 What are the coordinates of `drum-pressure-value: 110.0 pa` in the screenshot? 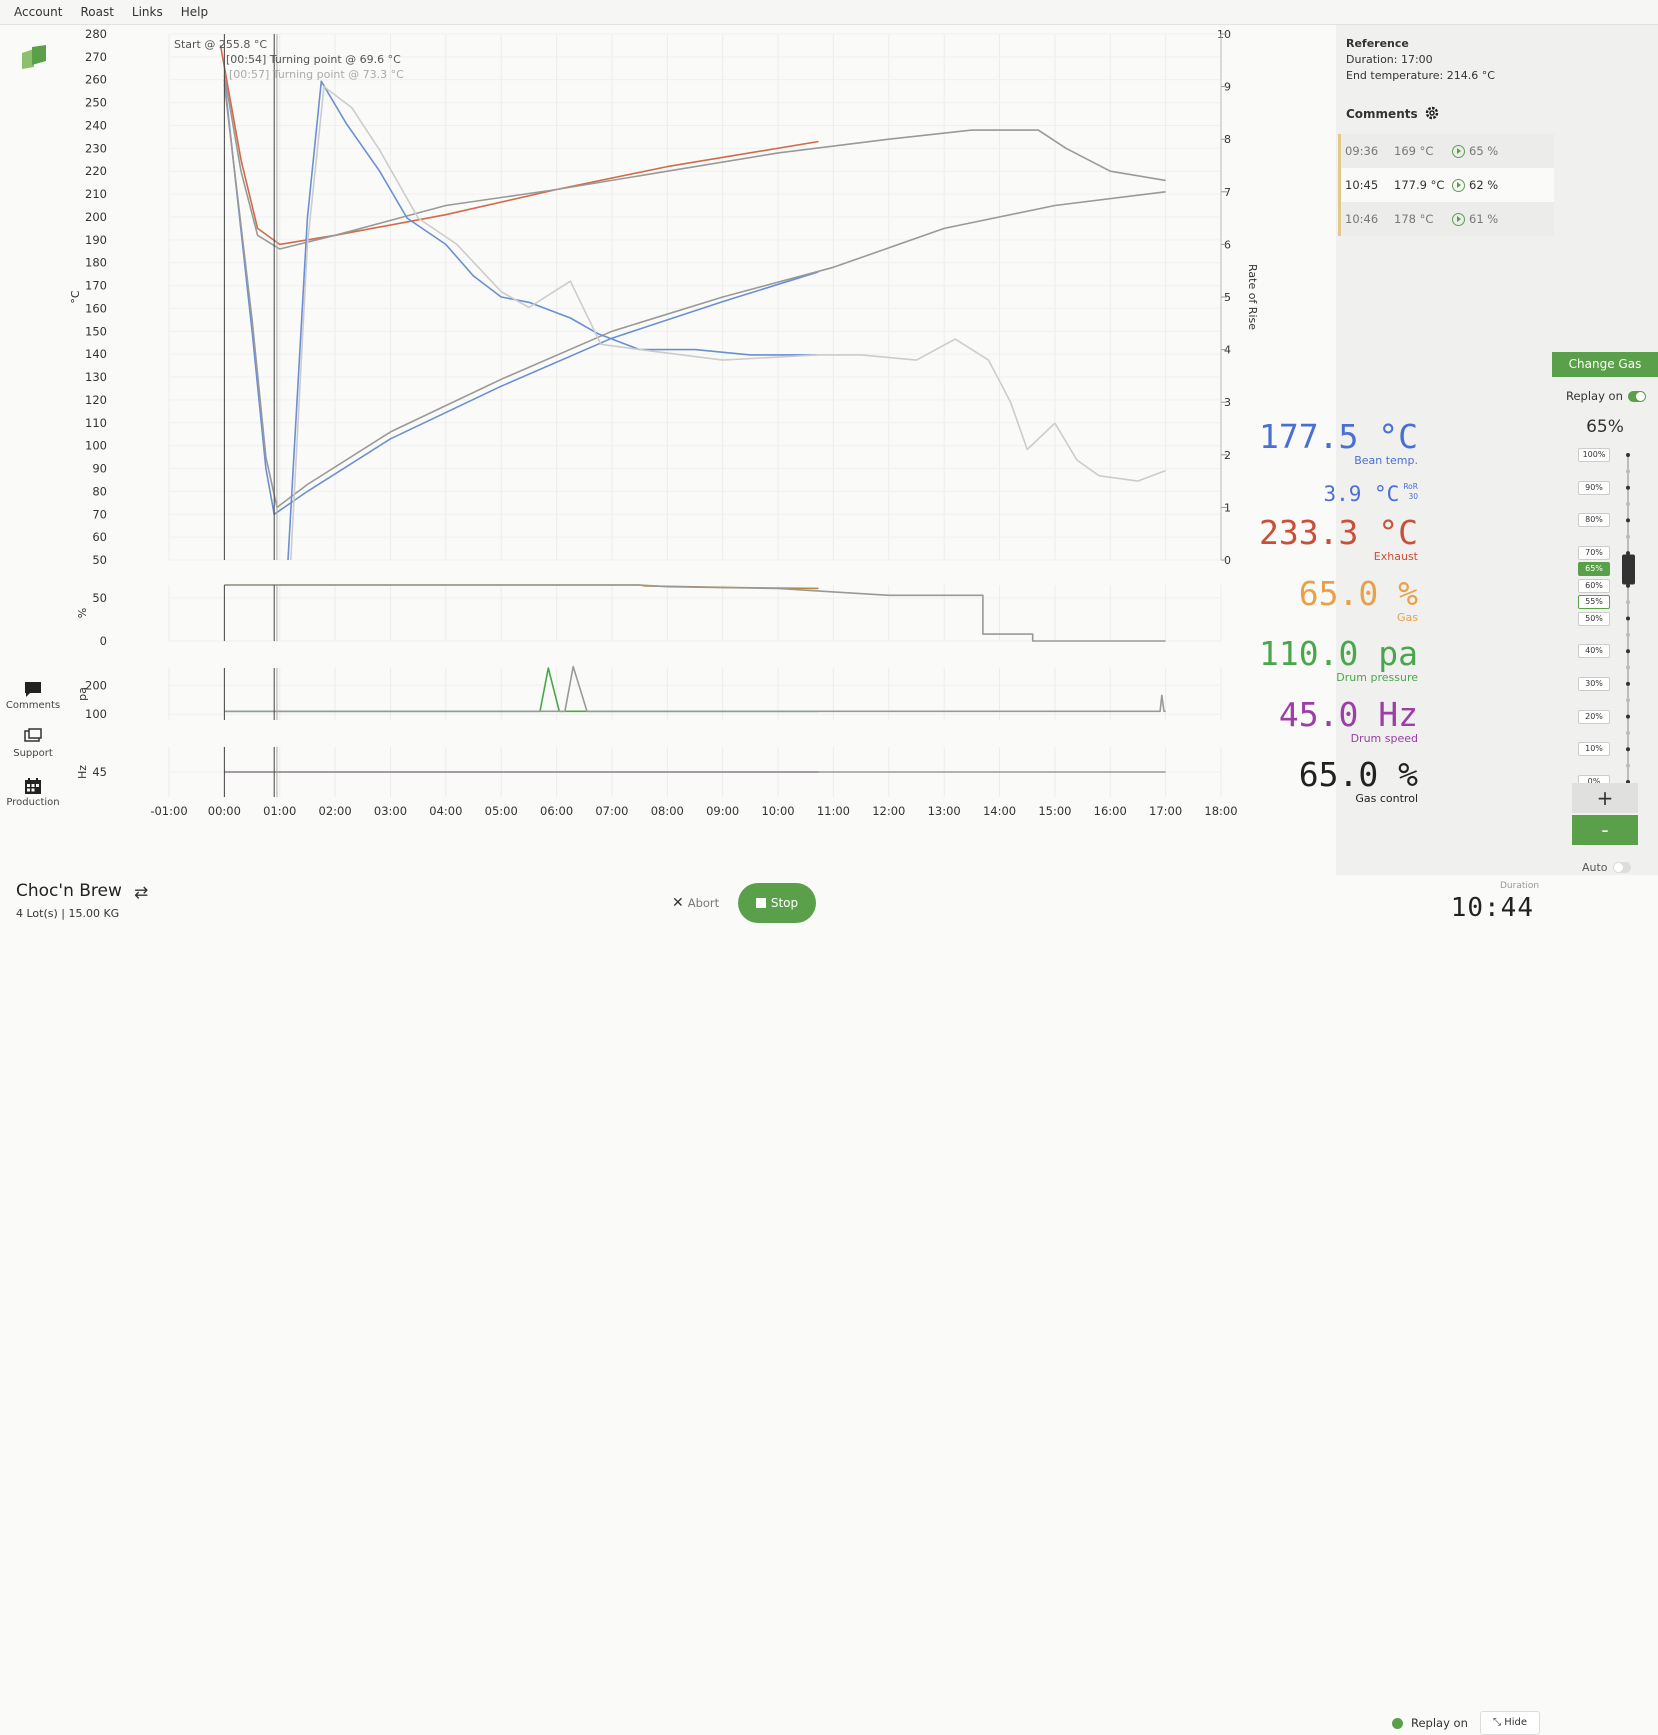 It's located at (1338, 653).